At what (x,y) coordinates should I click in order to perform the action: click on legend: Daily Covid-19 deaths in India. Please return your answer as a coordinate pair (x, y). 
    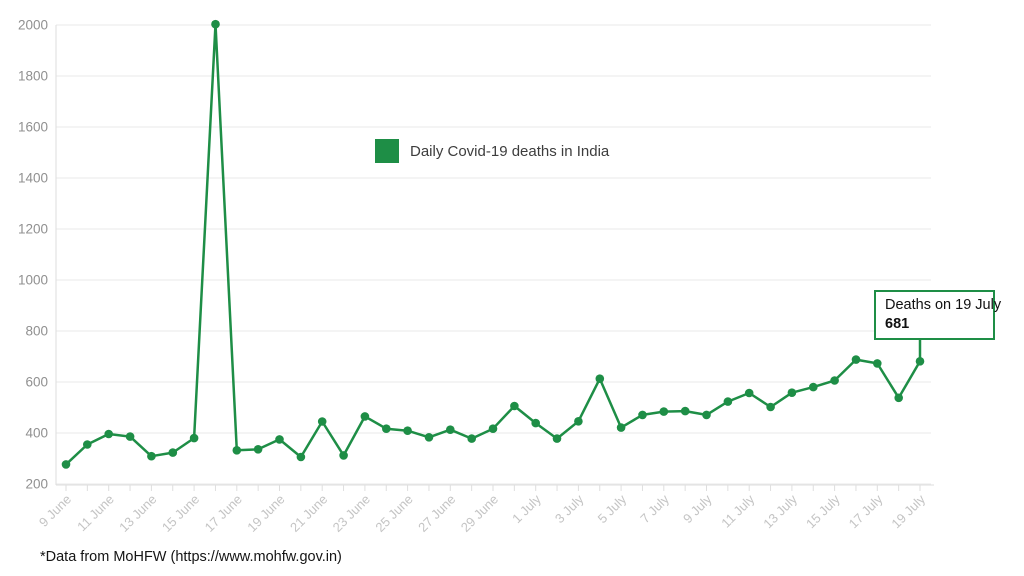
    Looking at the image, I should click on (492, 151).